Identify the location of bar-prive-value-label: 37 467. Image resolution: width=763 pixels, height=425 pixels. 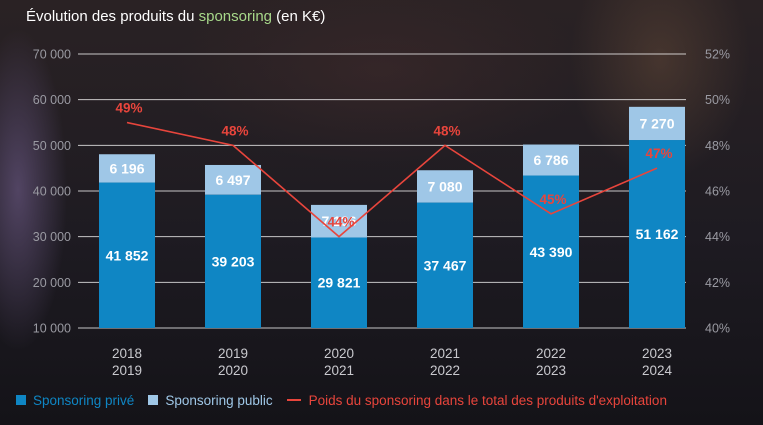
(445, 265).